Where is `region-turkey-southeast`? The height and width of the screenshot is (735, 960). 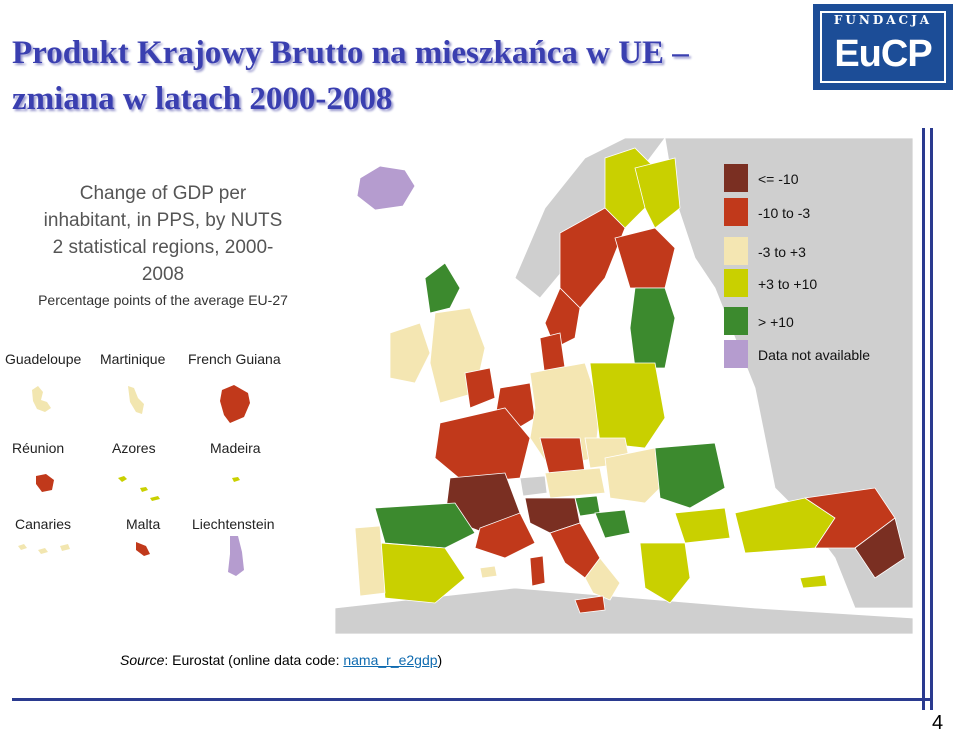 region-turkey-southeast is located at coordinates (880, 548).